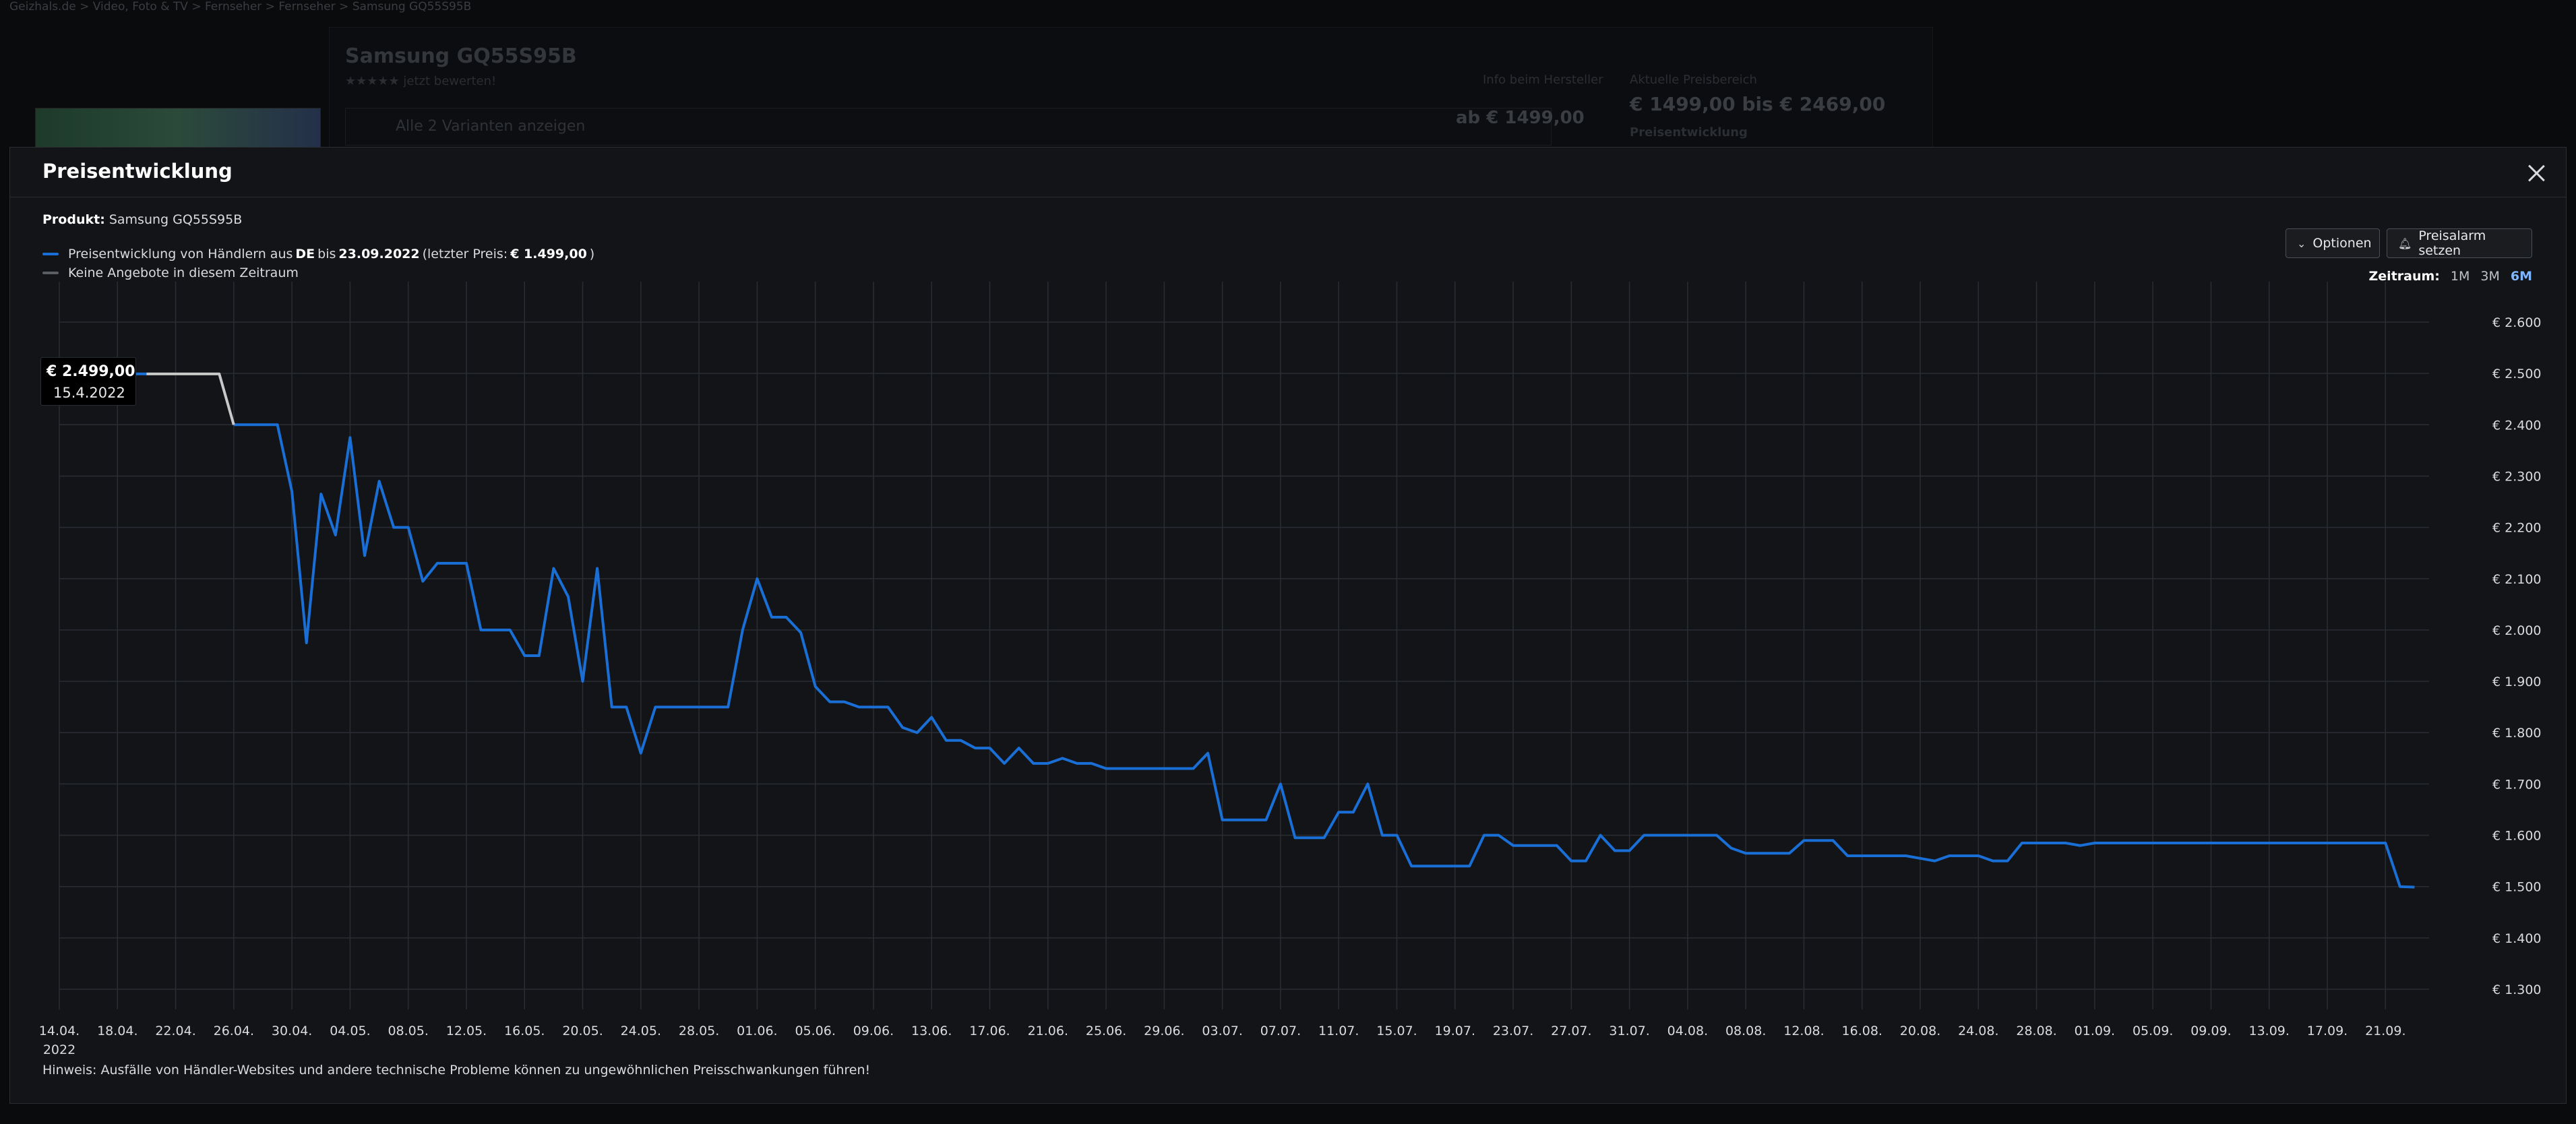 The image size is (2576, 1124). I want to click on timeframe-3m: 3M, so click(2490, 276).